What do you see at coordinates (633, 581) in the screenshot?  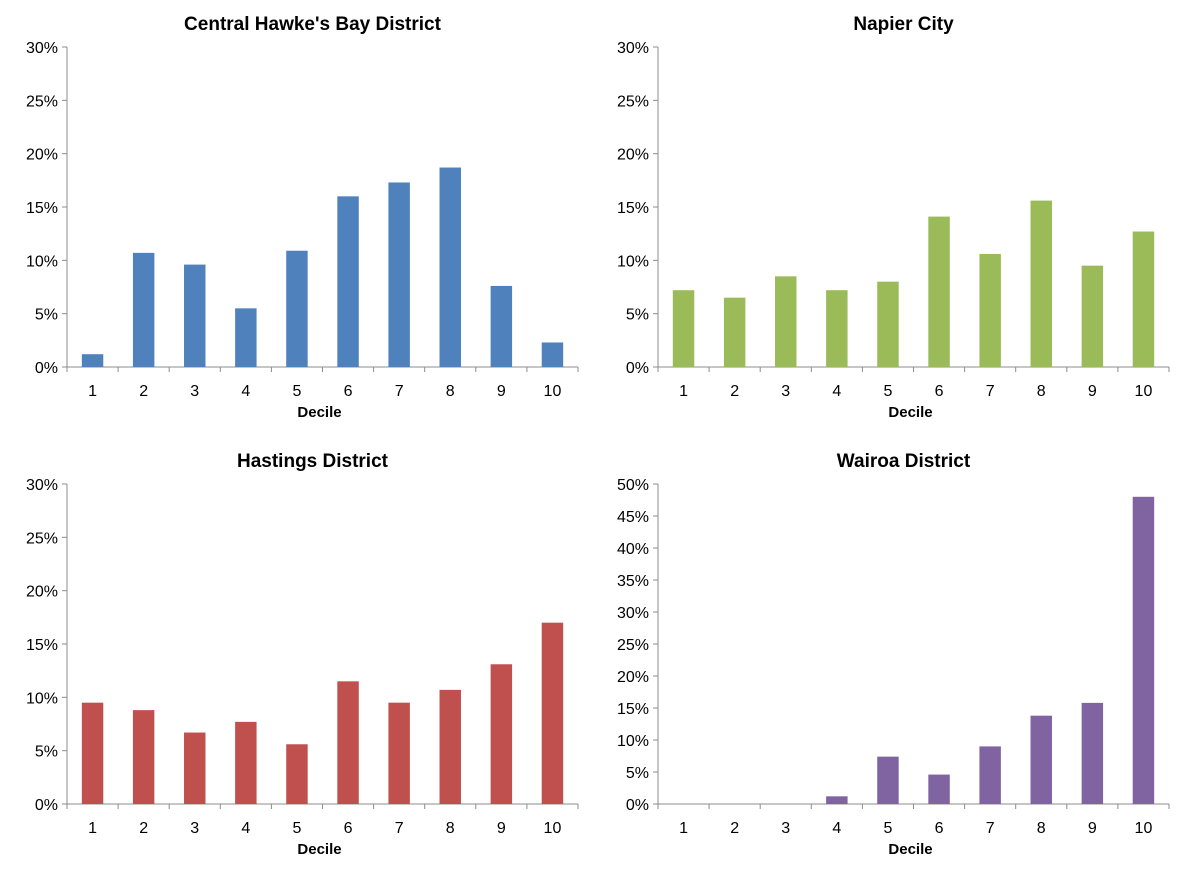 I see `y-tick-label: 35%` at bounding box center [633, 581].